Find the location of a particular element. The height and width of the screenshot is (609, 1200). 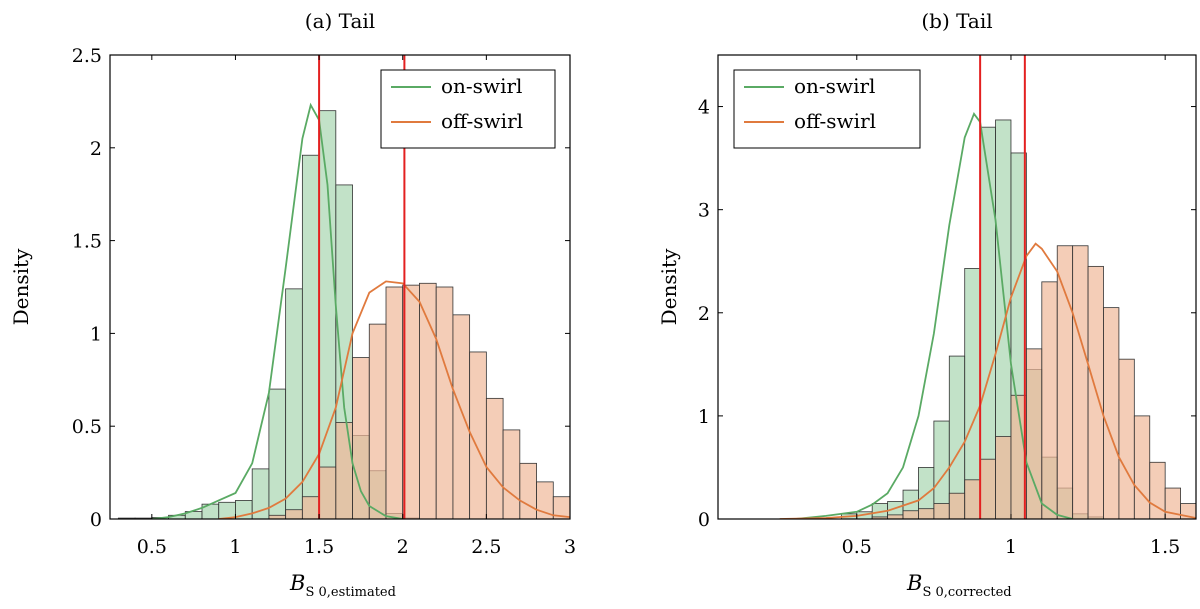

x-tick-label: 2 is located at coordinates (403, 547).